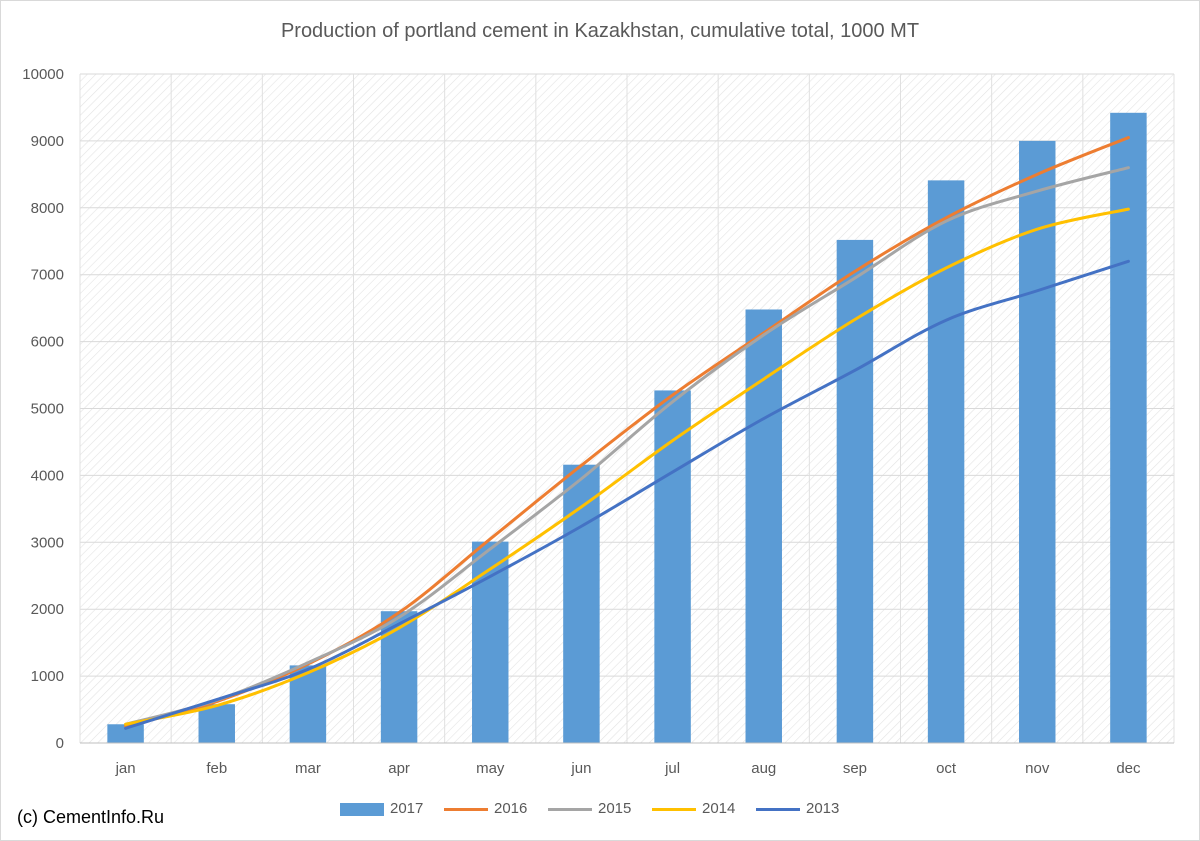 The width and height of the screenshot is (1200, 841). Describe the element at coordinates (47, 609) in the screenshot. I see `y-tick-label: 2000` at that location.